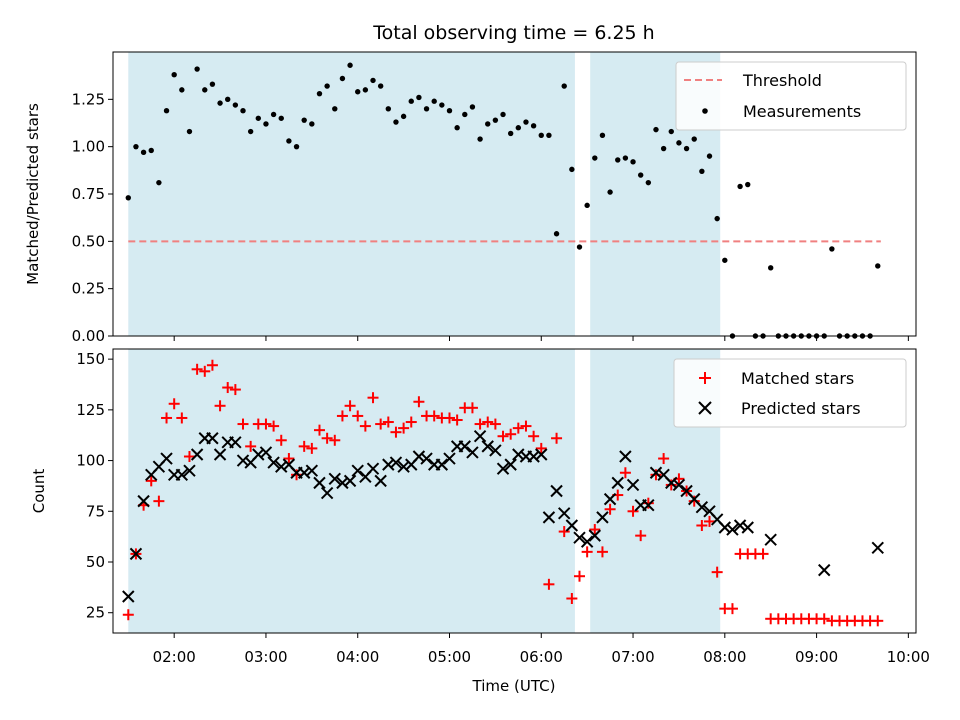 The height and width of the screenshot is (720, 960). I want to click on legend-measurements-swatch, so click(705, 111).